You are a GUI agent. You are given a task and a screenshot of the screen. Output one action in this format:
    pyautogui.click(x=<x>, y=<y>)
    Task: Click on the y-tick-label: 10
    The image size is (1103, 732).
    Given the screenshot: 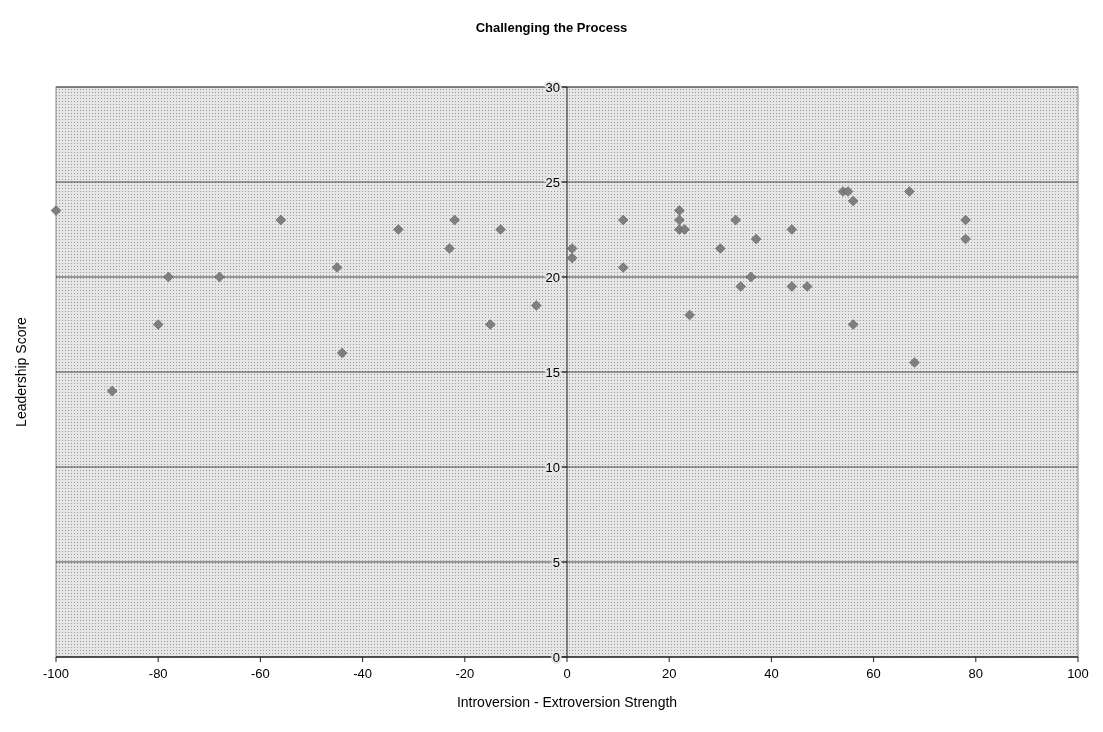 What is the action you would take?
    pyautogui.click(x=552, y=467)
    